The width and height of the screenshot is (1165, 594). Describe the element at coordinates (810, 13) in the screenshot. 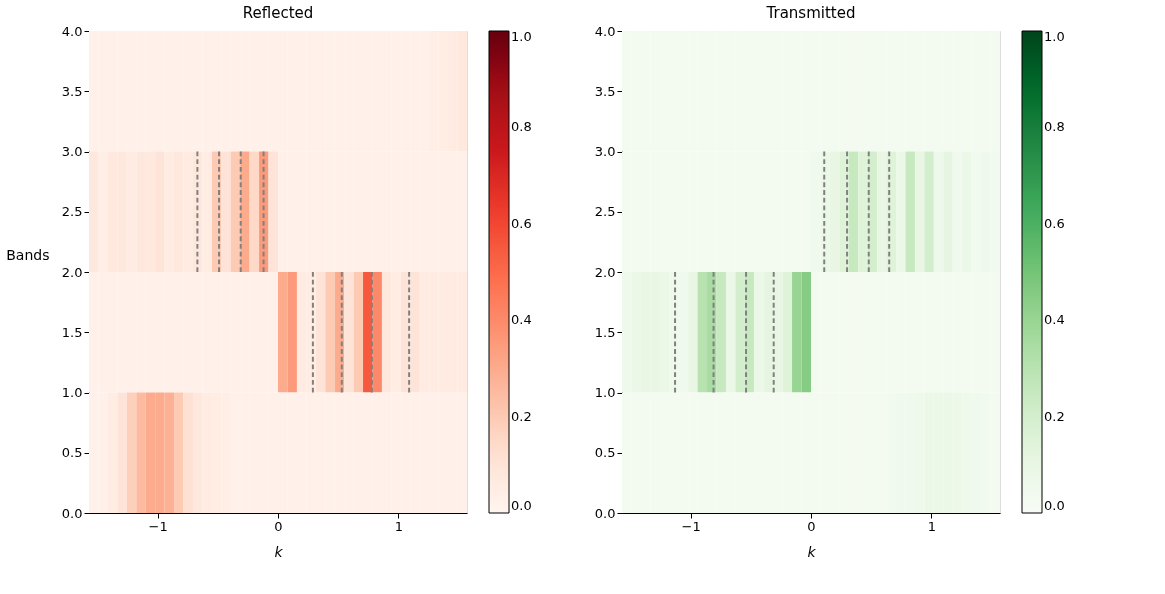

I see `chart-title: Transmitted` at that location.